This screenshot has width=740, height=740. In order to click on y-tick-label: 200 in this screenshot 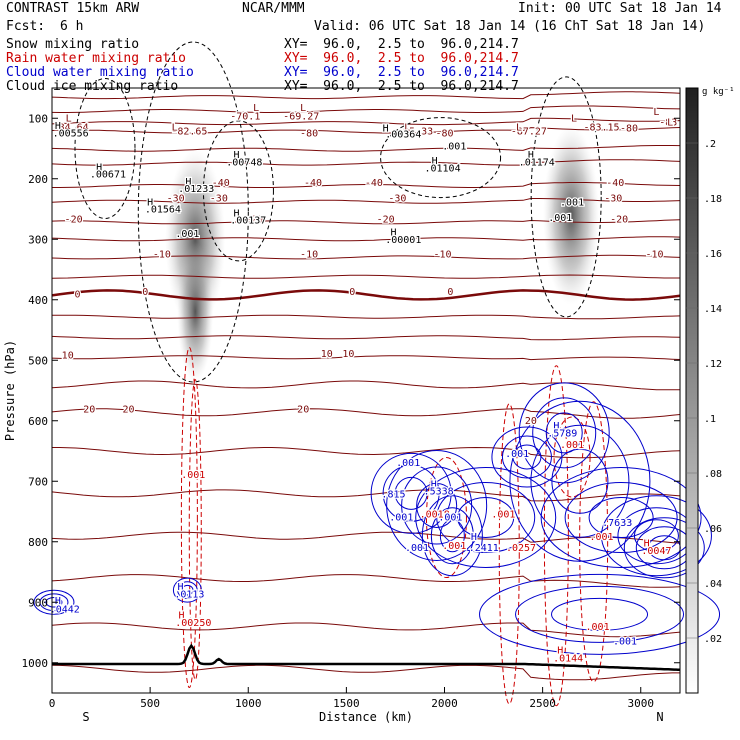, I will do `click(38, 179)`.